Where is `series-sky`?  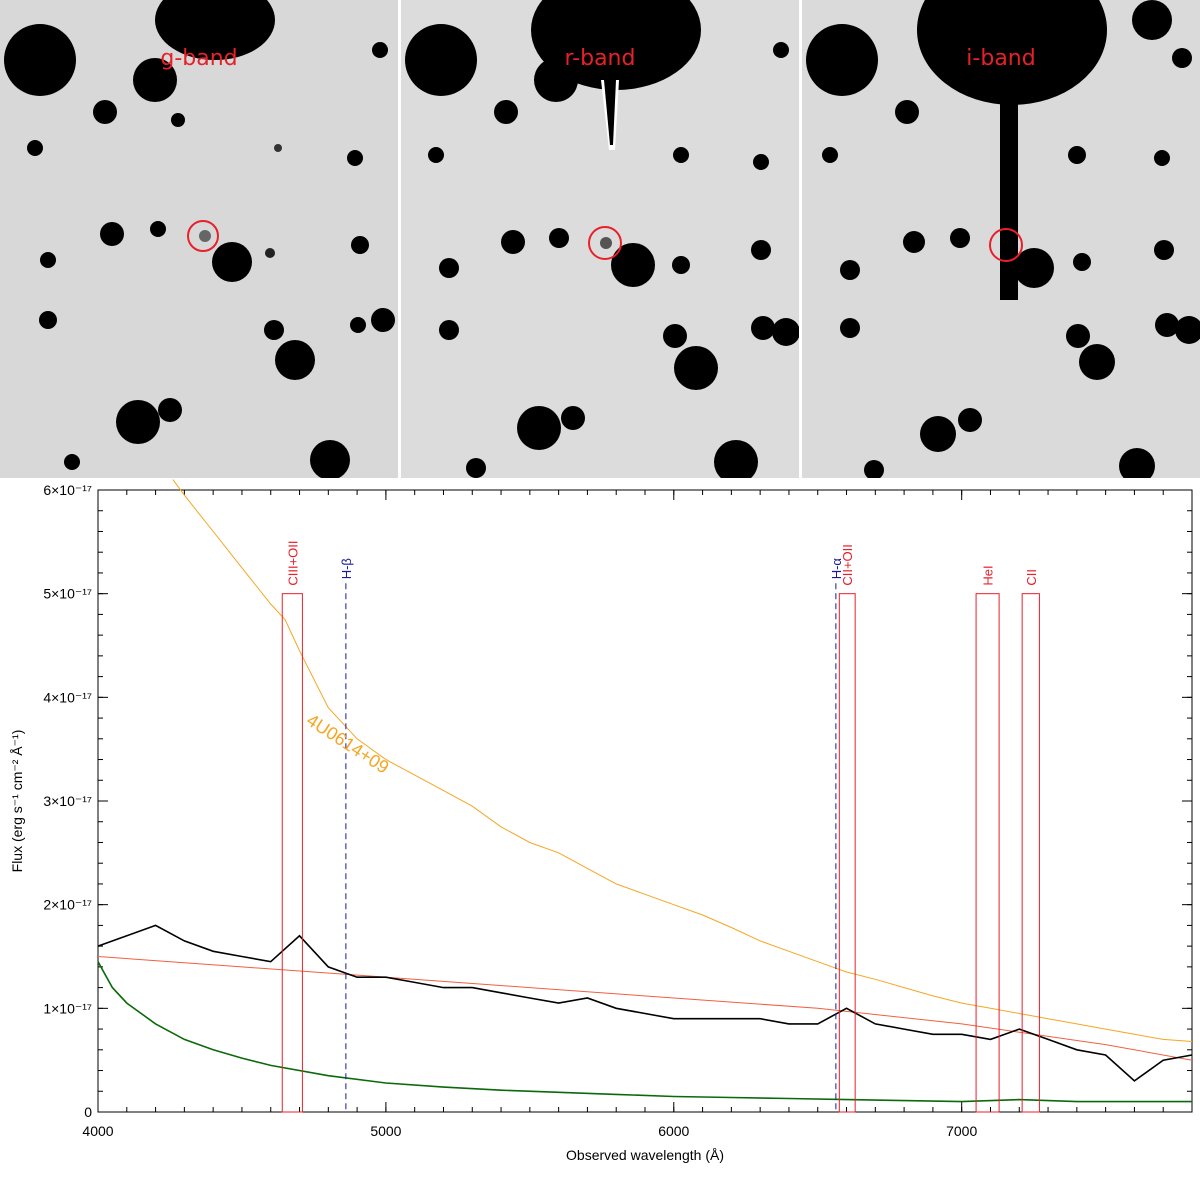
series-sky is located at coordinates (644, 1032).